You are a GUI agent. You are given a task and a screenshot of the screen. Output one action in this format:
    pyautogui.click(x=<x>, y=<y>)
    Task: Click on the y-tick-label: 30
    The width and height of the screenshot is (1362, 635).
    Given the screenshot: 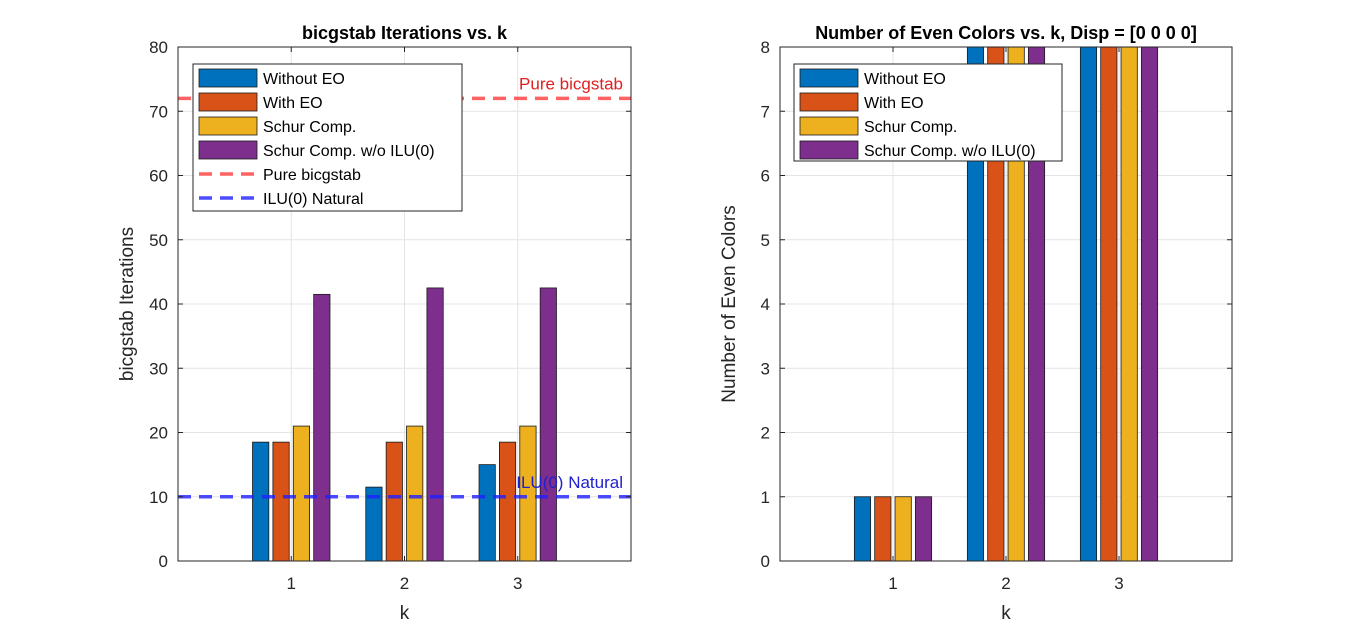 What is the action you would take?
    pyautogui.click(x=158, y=368)
    